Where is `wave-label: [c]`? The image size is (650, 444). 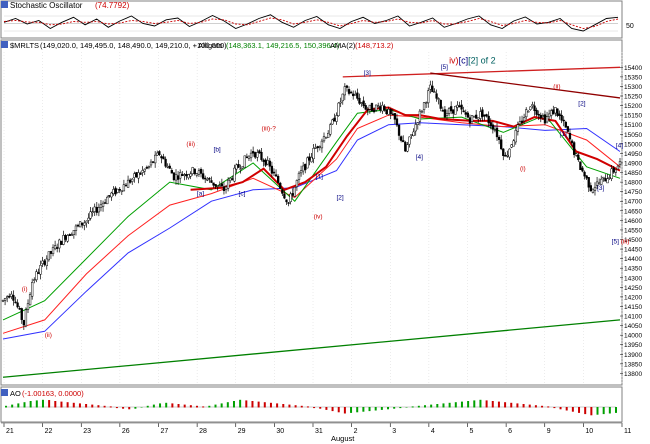 wave-label: [c] is located at coordinates (242, 193).